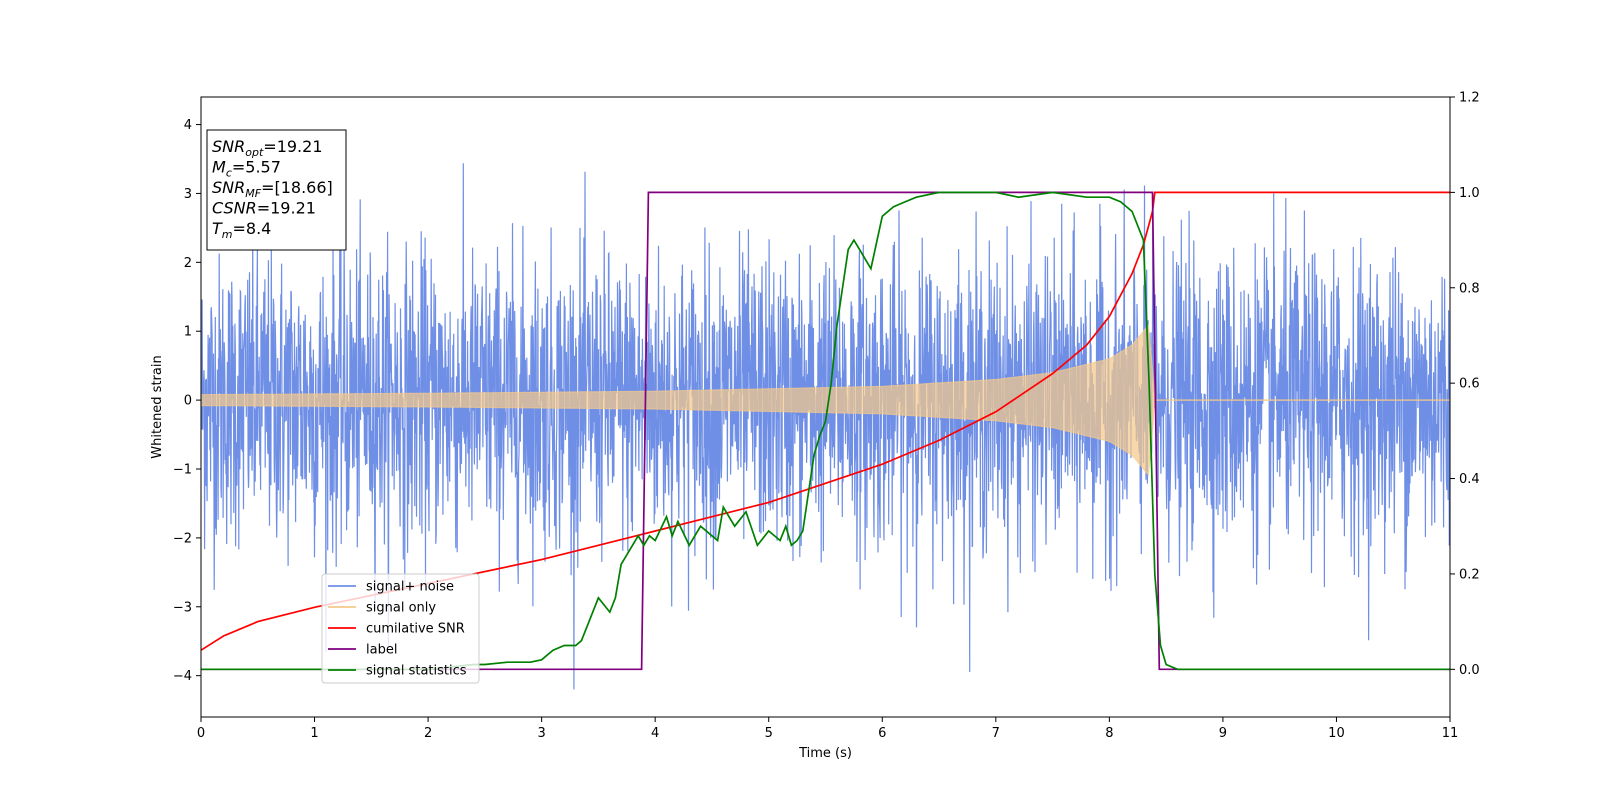 The height and width of the screenshot is (800, 1600). What do you see at coordinates (272, 189) in the screenshot?
I see `annotation-line: SNRMF=[18.66]` at bounding box center [272, 189].